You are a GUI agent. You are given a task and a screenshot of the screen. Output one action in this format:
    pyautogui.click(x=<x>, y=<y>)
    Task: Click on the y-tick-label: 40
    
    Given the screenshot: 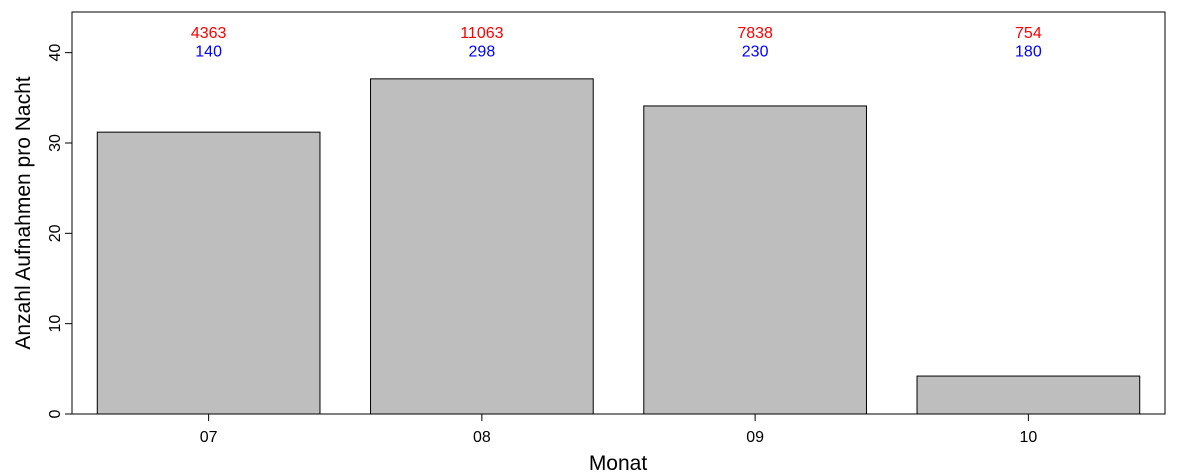 What is the action you would take?
    pyautogui.click(x=55, y=53)
    